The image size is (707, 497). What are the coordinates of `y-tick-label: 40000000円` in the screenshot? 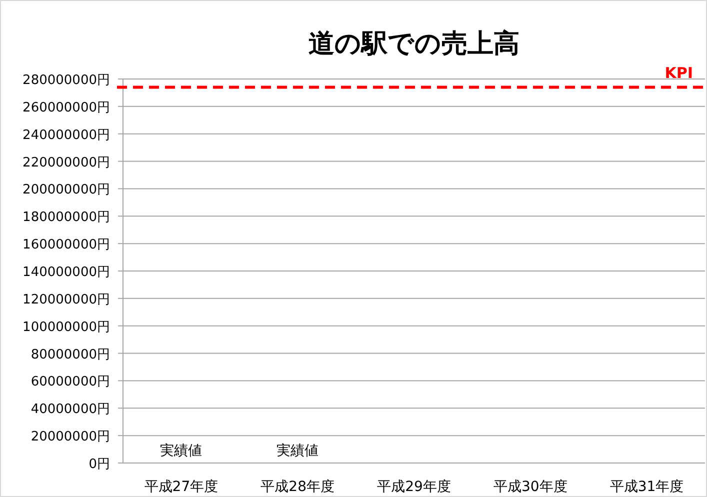 It's located at (70, 410).